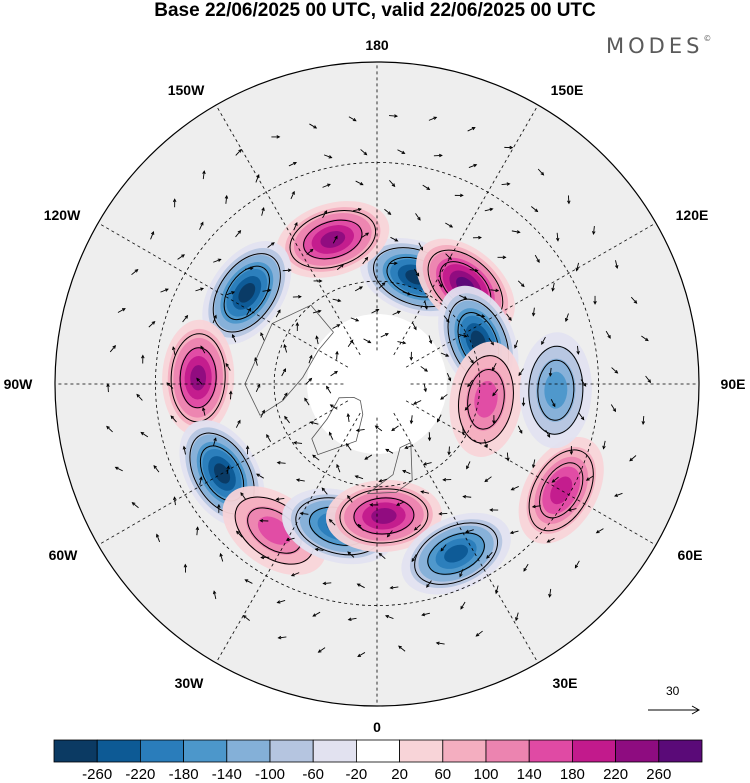 Image resolution: width=750 pixels, height=783 pixels. Describe the element at coordinates (313, 774) in the screenshot. I see `colorbar-tick-label: -60` at that location.